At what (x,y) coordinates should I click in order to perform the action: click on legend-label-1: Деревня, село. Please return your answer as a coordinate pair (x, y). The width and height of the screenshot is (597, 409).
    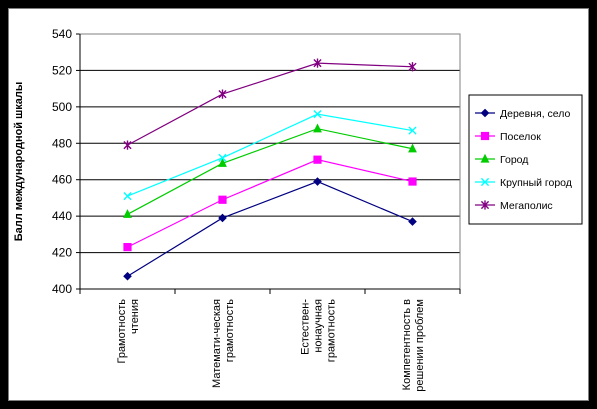
    Looking at the image, I should click on (535, 114).